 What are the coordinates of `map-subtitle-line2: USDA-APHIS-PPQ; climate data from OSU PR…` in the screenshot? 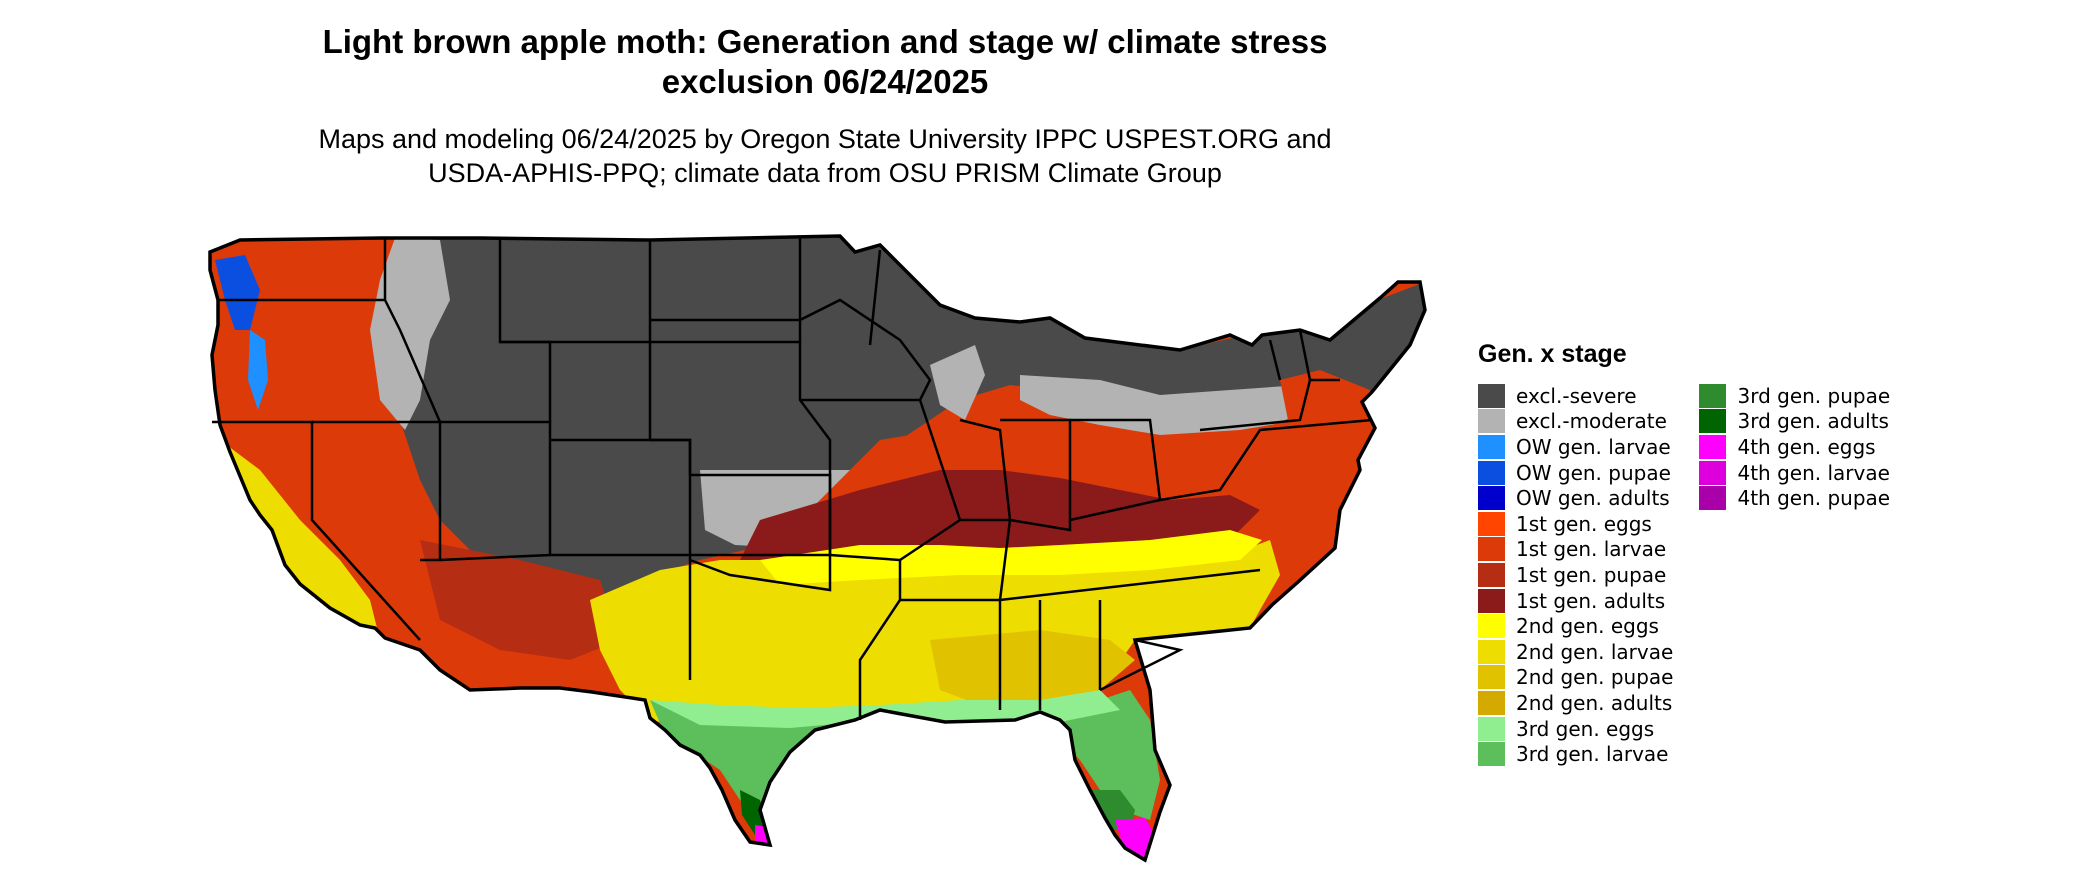 It's located at (825, 173).